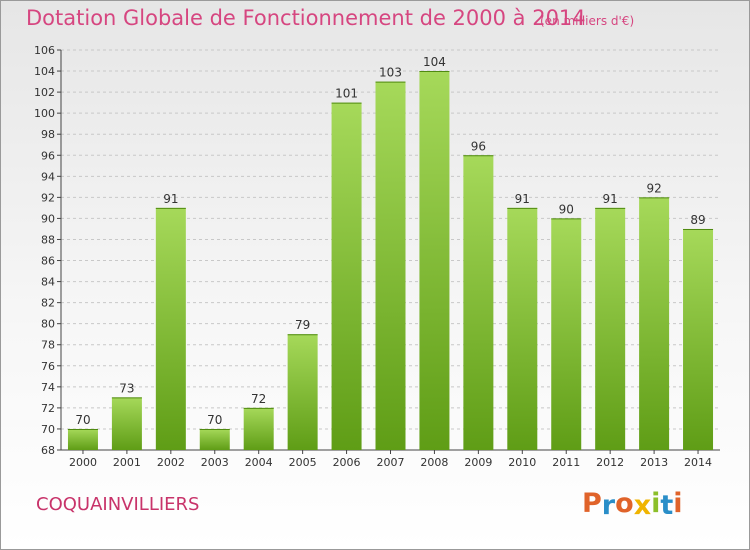  I want to click on x-tick-label: 2002, so click(171, 462).